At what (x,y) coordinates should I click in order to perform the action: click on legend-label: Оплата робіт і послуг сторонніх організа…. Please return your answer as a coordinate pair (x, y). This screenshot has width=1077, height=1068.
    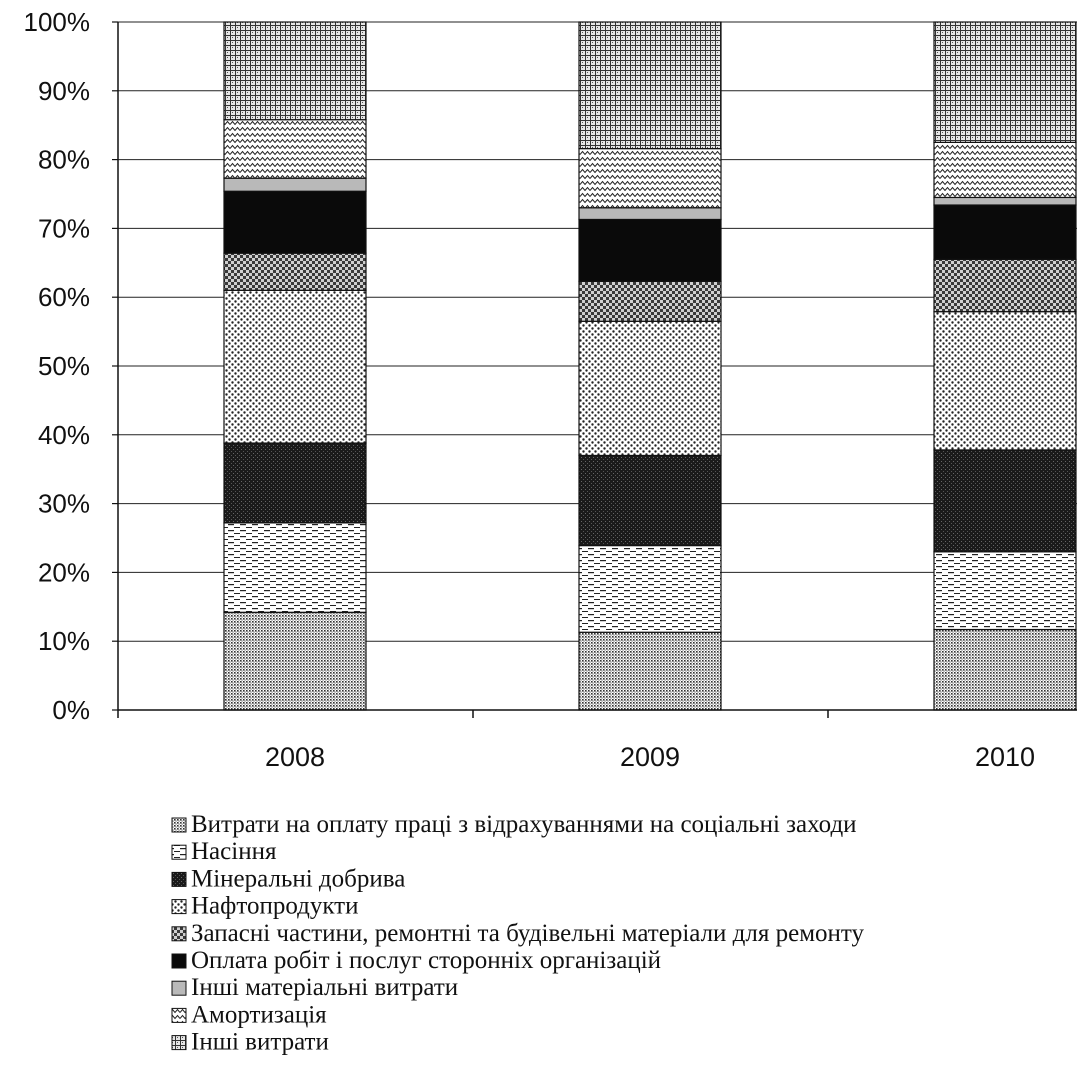
    Looking at the image, I should click on (426, 960).